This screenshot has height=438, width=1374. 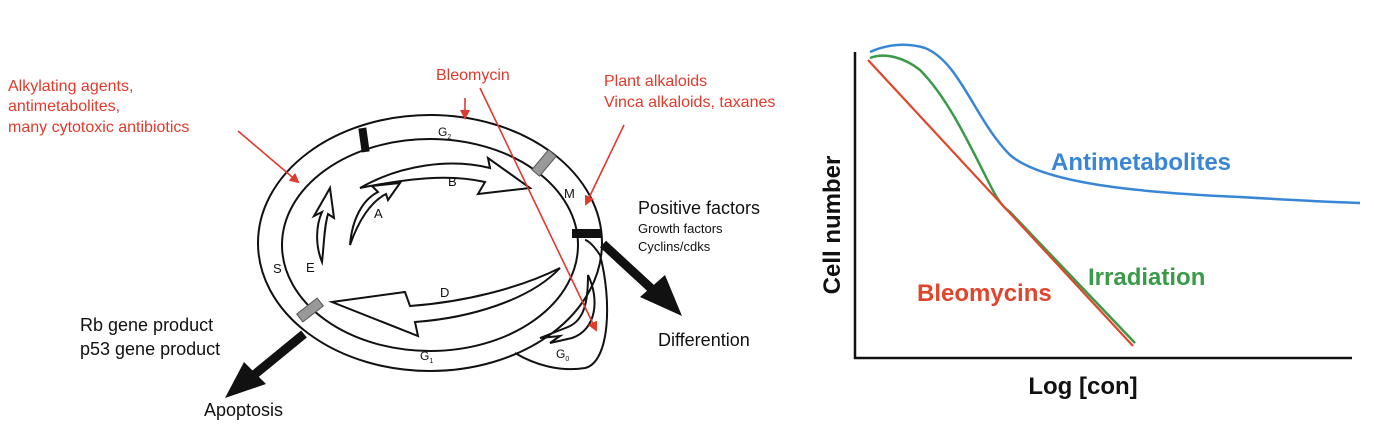 I want to click on phase-g1-label: G1, so click(x=426, y=357).